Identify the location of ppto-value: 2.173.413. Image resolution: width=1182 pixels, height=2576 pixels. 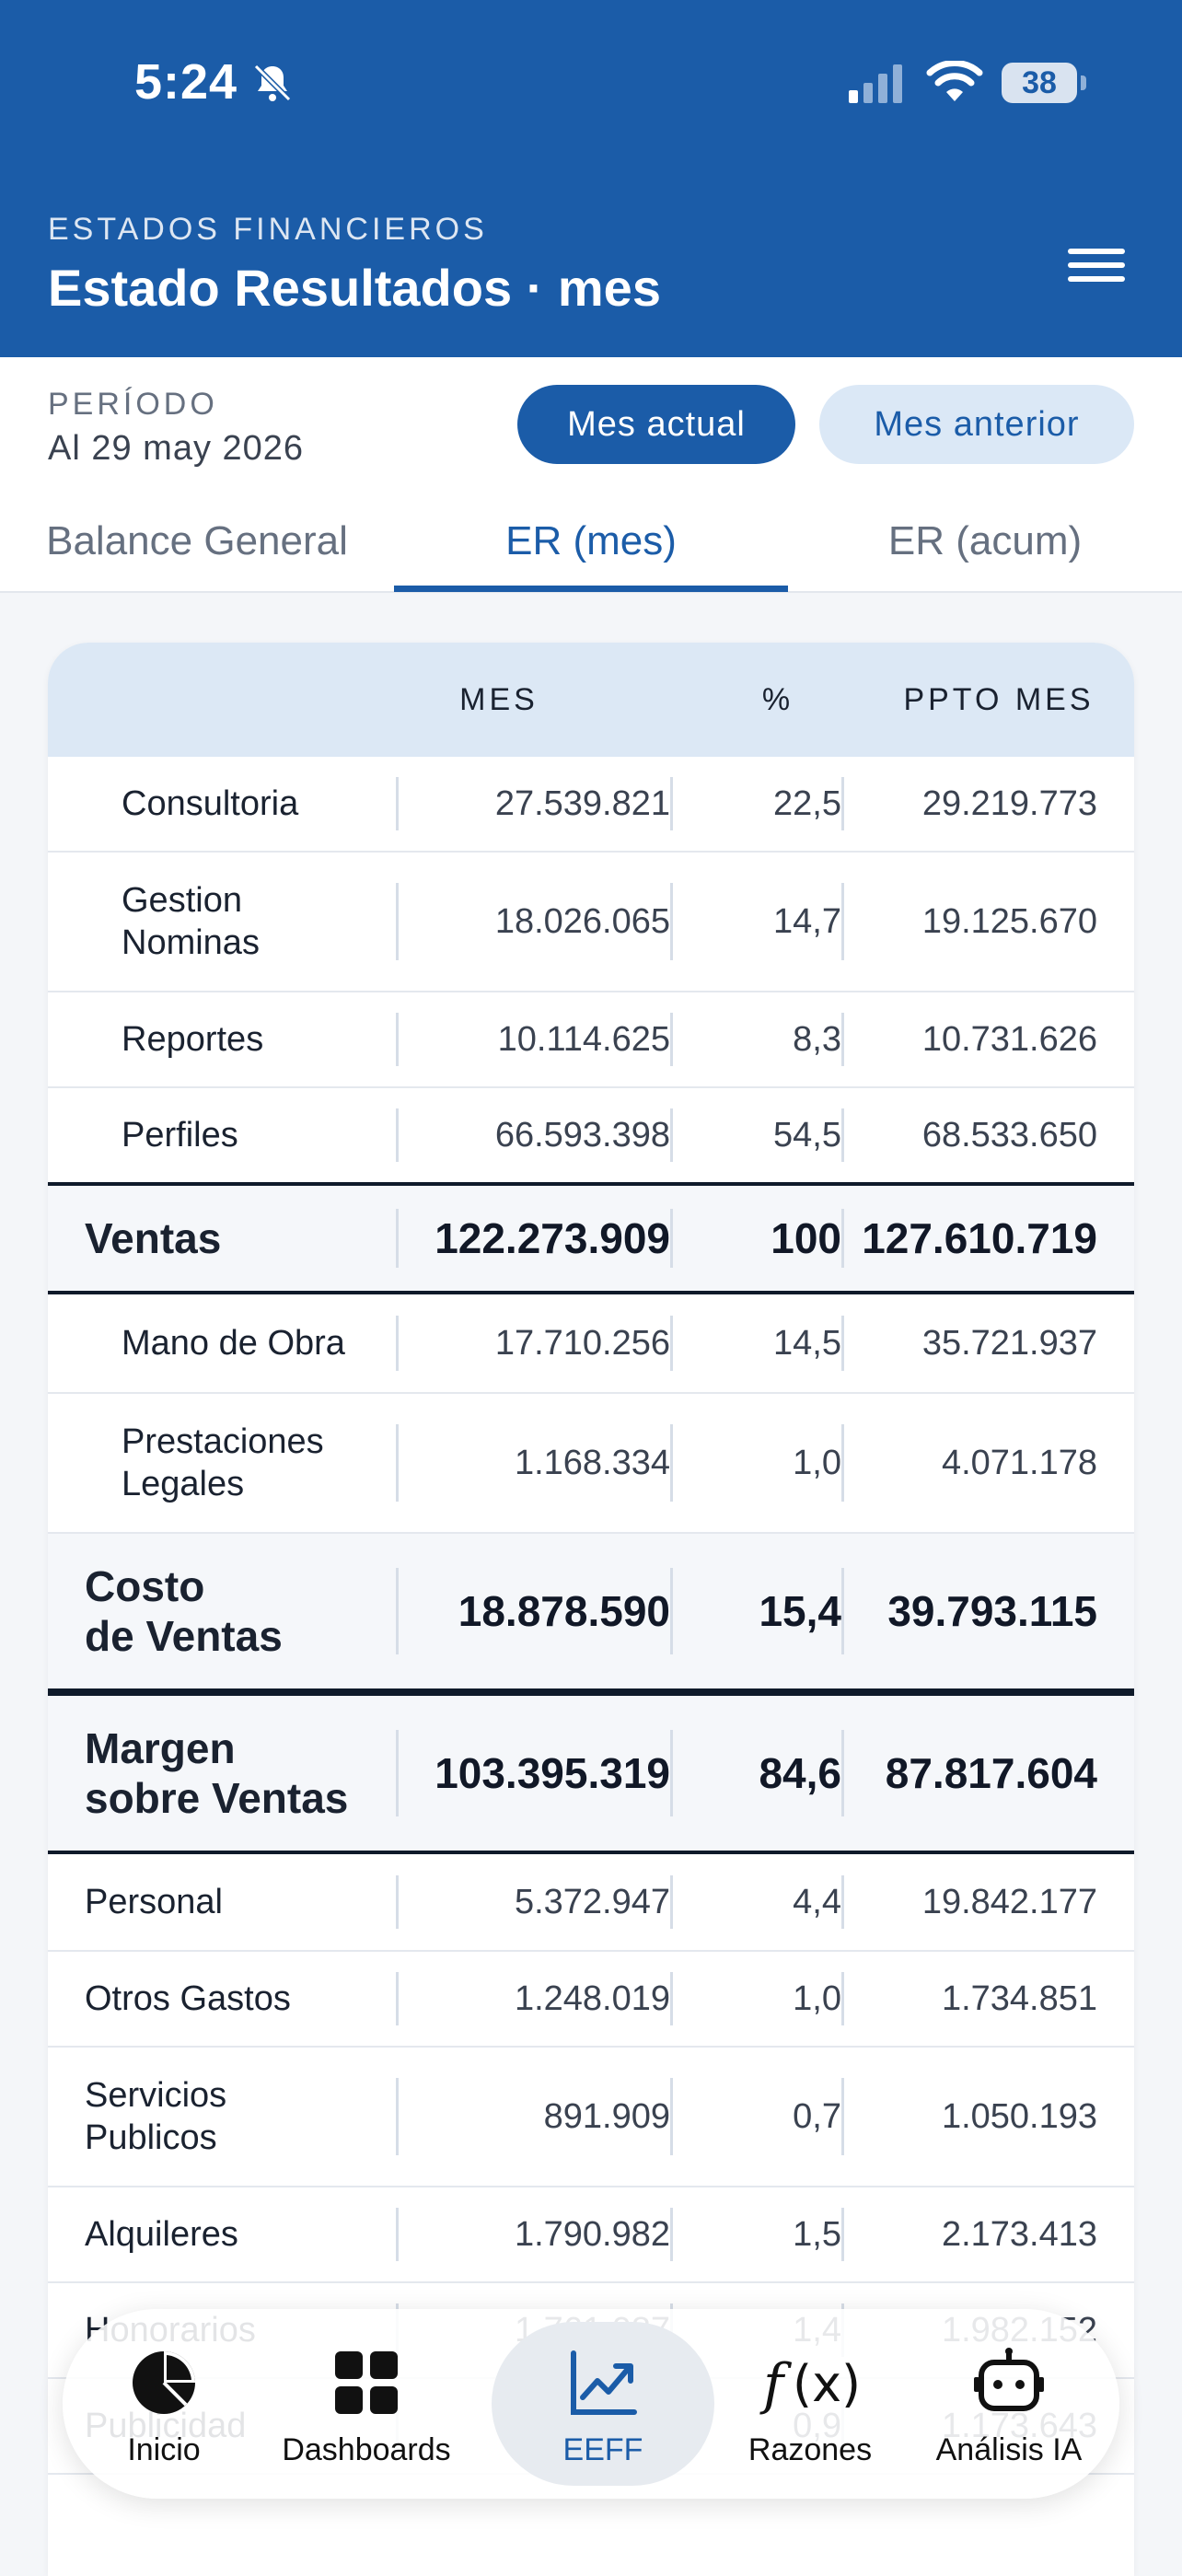
(1019, 2234).